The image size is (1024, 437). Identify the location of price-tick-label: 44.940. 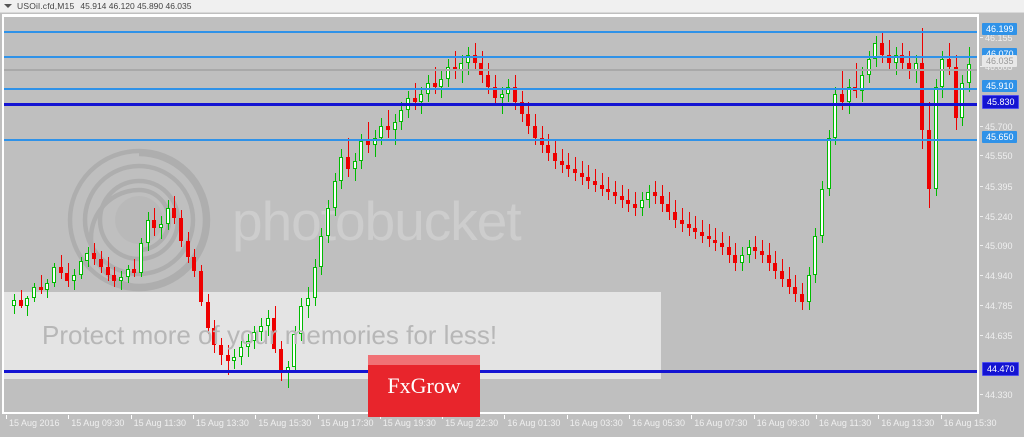
(996, 276).